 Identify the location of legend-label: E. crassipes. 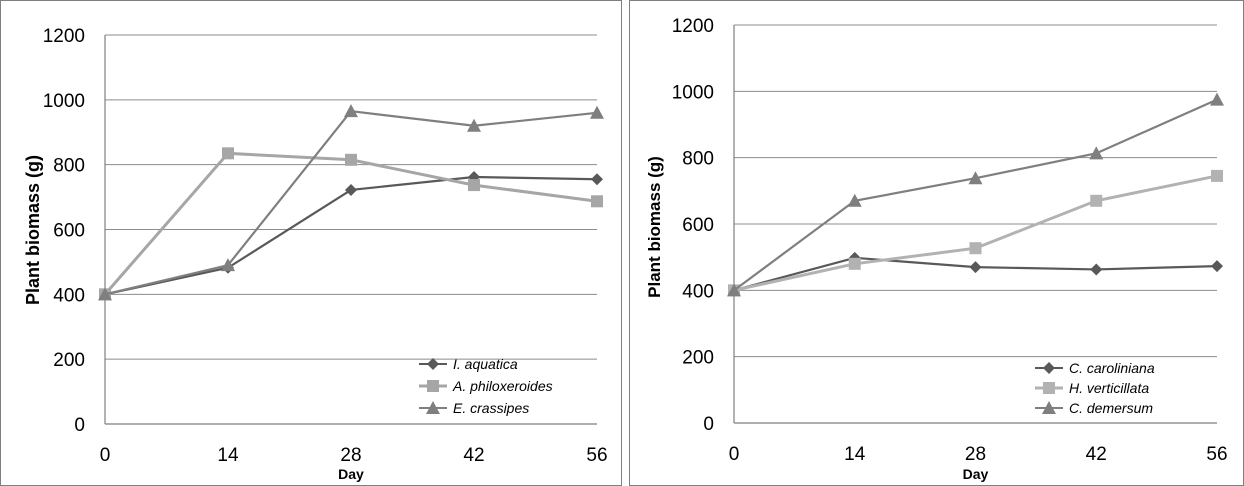
(491, 408).